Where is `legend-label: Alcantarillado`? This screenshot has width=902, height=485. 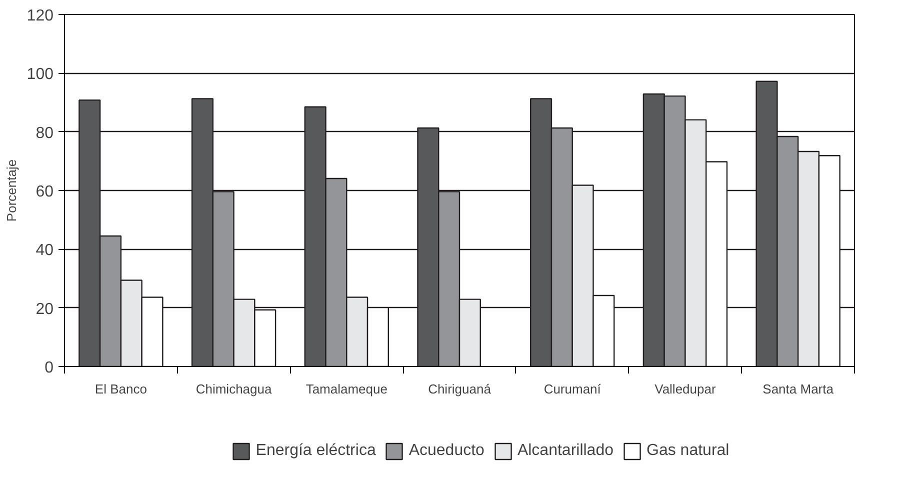
legend-label: Alcantarillado is located at coordinates (565, 451).